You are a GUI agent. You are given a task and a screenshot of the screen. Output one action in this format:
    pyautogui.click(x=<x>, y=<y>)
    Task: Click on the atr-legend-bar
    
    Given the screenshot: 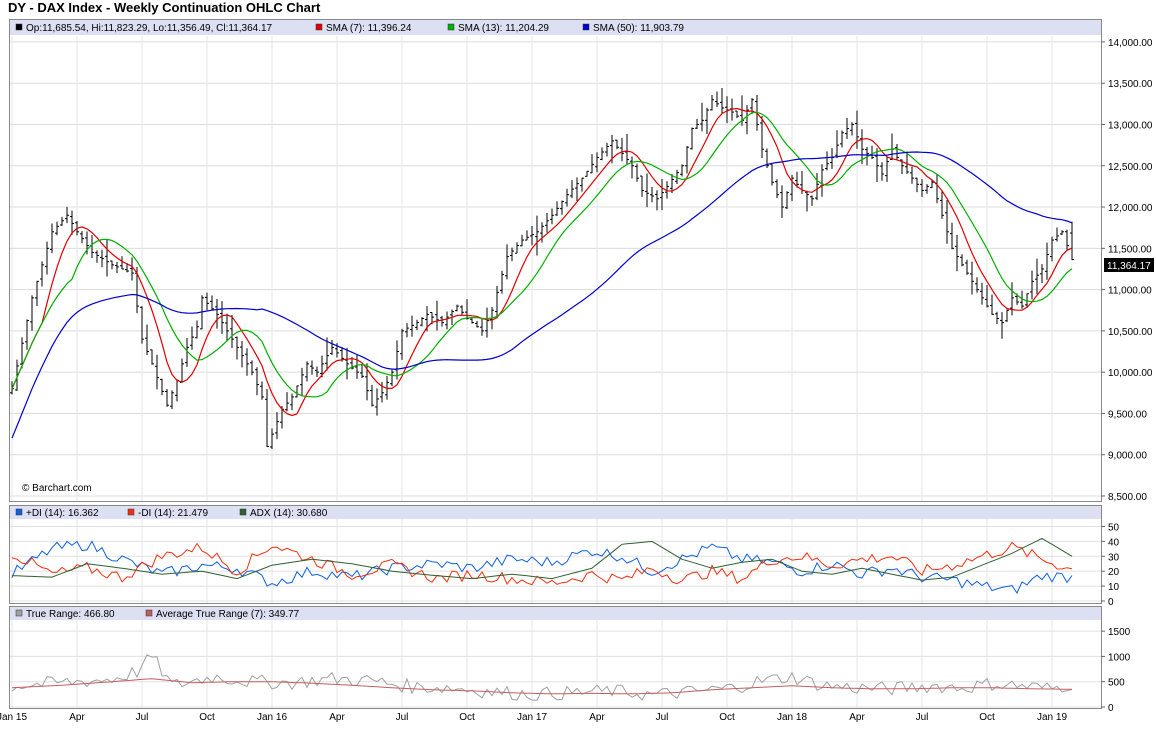 What is the action you would take?
    pyautogui.click(x=555, y=613)
    